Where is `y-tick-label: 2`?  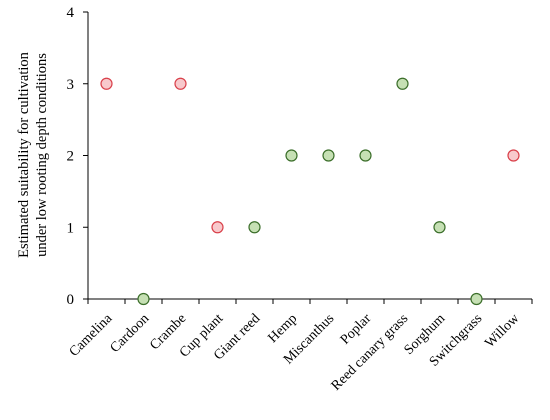
y-tick-label: 2 is located at coordinates (71, 157).